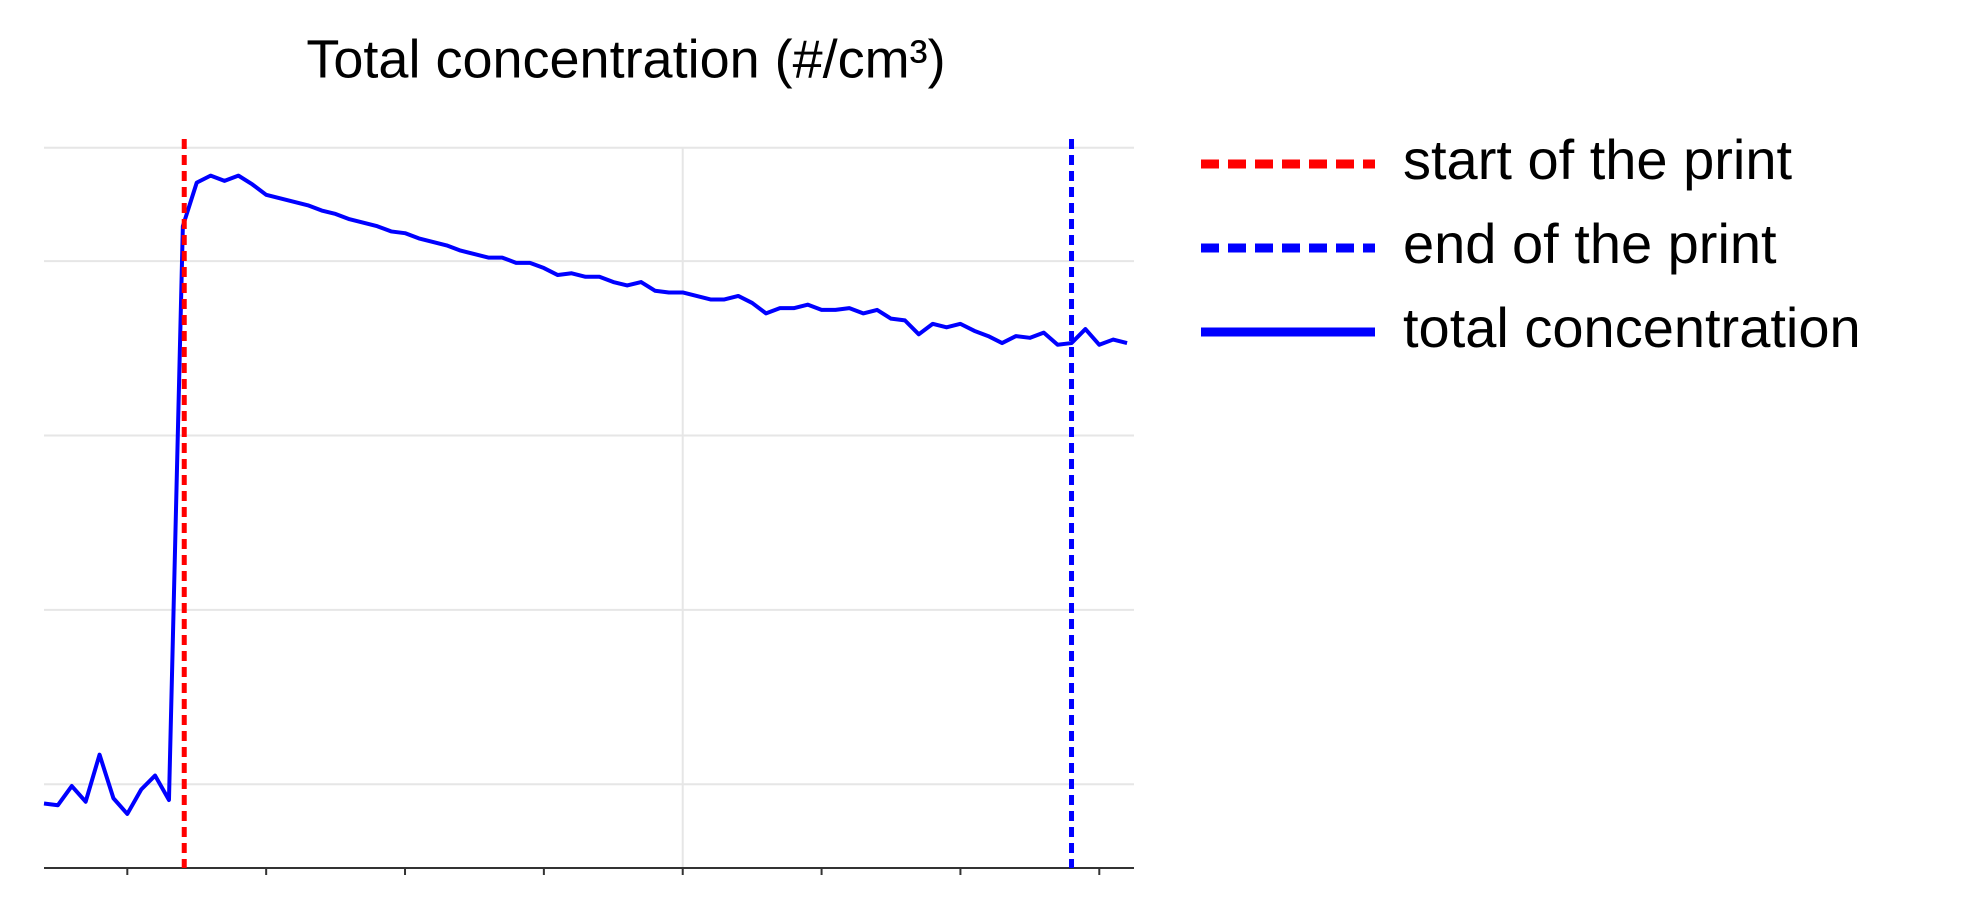  Describe the element at coordinates (1598, 159) in the screenshot. I see `legend-label: start of the print` at that location.